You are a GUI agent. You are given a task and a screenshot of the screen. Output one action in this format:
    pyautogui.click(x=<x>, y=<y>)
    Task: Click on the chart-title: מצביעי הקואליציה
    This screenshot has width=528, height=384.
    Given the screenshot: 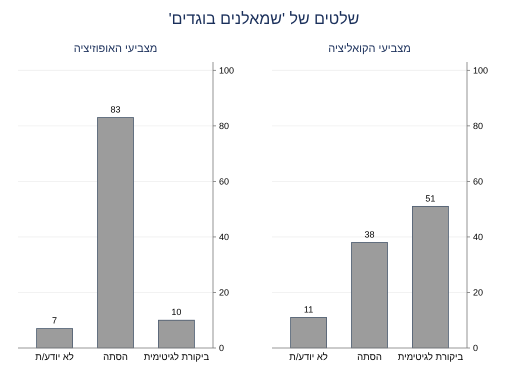 What is the action you would take?
    pyautogui.click(x=369, y=49)
    